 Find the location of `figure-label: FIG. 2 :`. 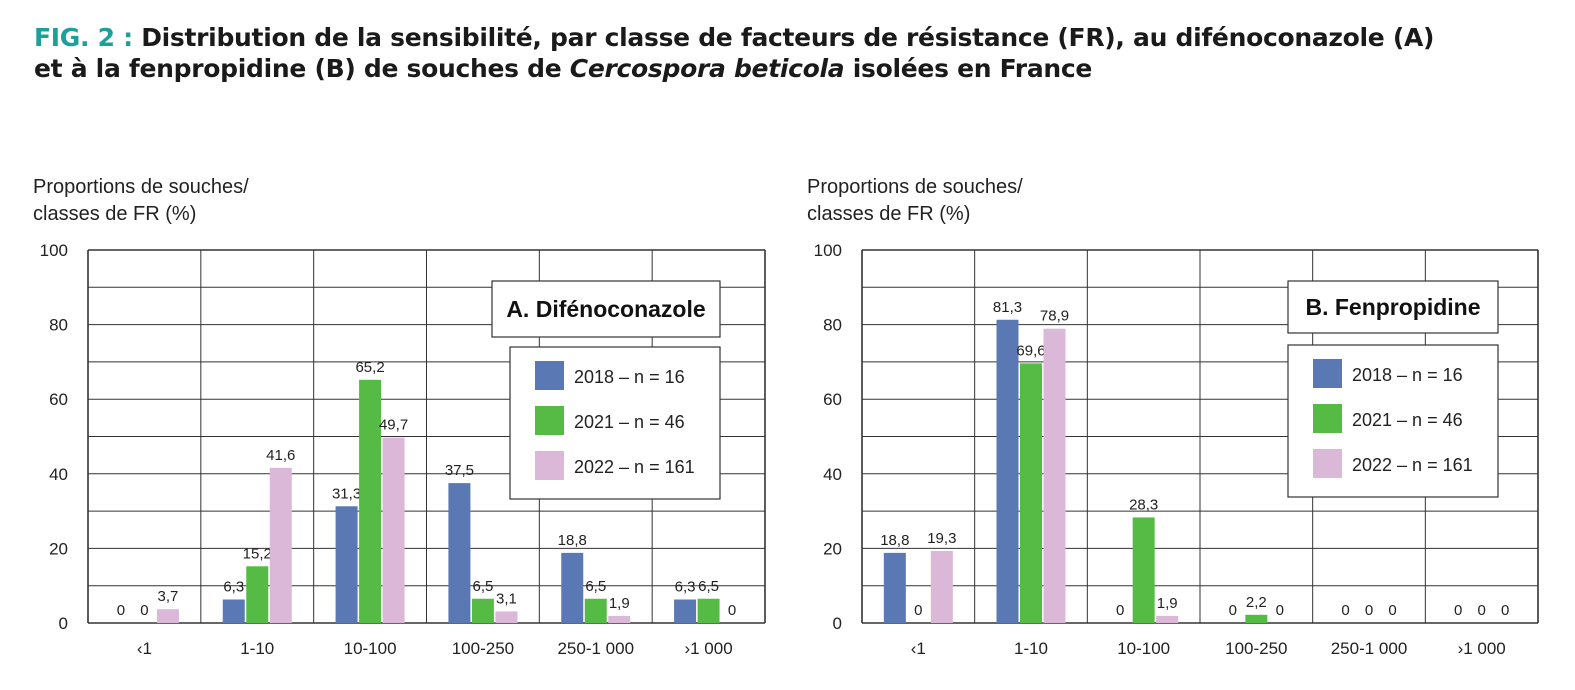

figure-label: FIG. 2 : is located at coordinates (83, 37).